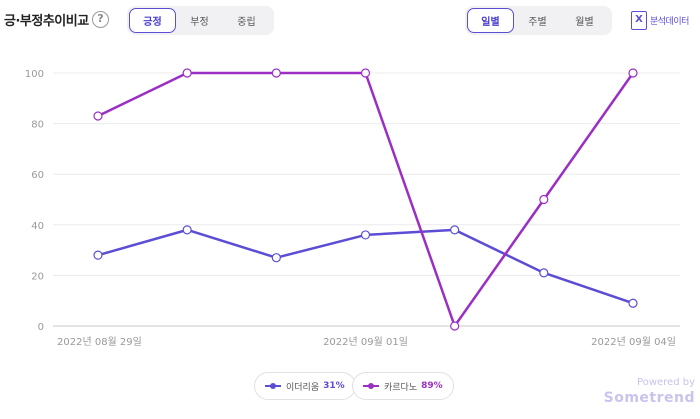  I want to click on legend-series-percent: 89%, so click(432, 386).